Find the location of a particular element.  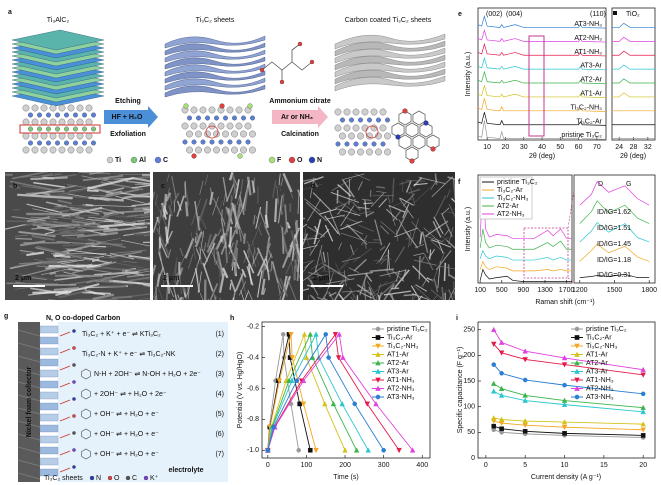

annotation: ID/IG=1.62 is located at coordinates (614, 212).